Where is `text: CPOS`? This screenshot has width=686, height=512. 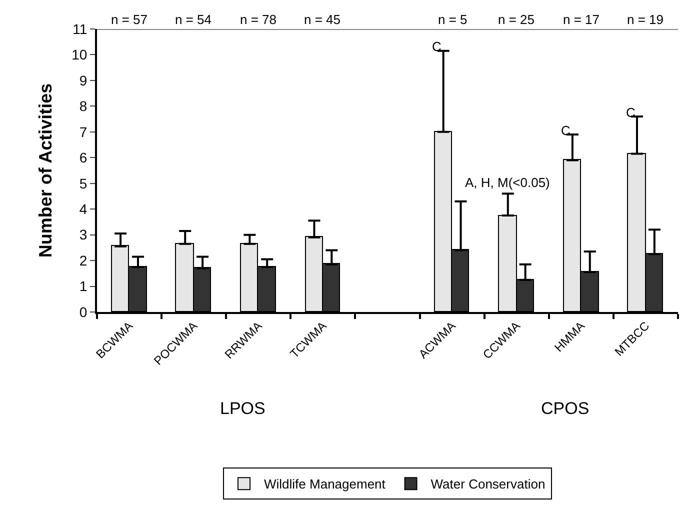
text: CPOS is located at coordinates (565, 408).